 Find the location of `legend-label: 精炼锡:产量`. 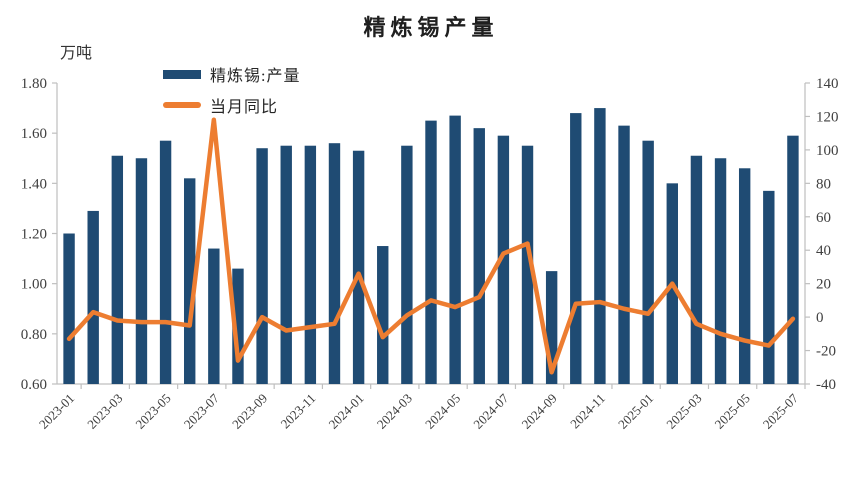

legend-label: 精炼锡:产量 is located at coordinates (255, 76).